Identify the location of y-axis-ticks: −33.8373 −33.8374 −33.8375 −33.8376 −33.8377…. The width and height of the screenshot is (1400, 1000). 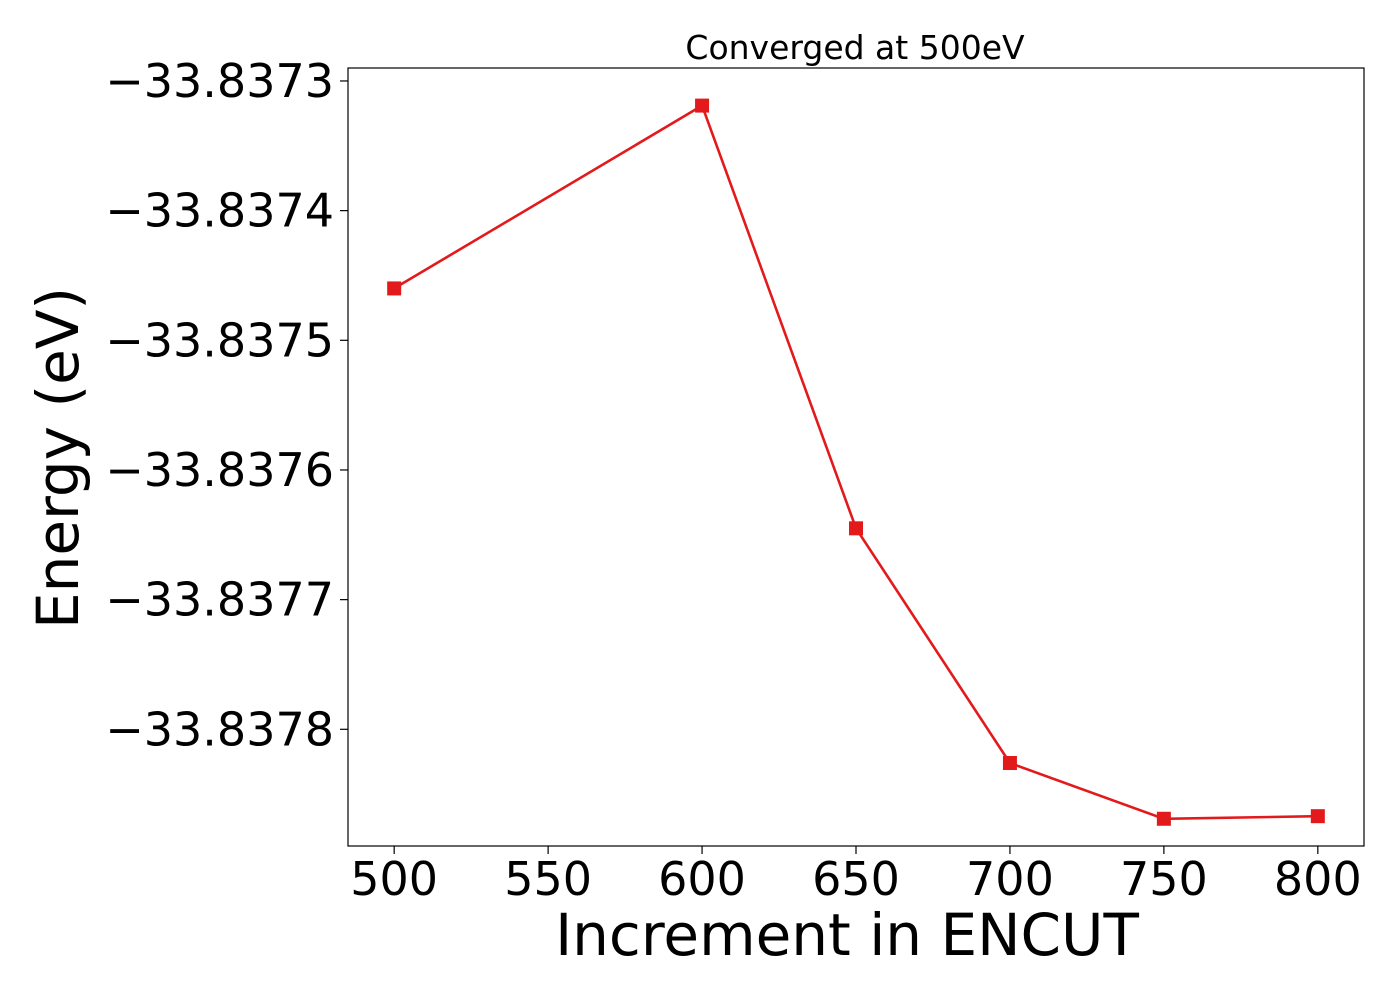
(226, 405).